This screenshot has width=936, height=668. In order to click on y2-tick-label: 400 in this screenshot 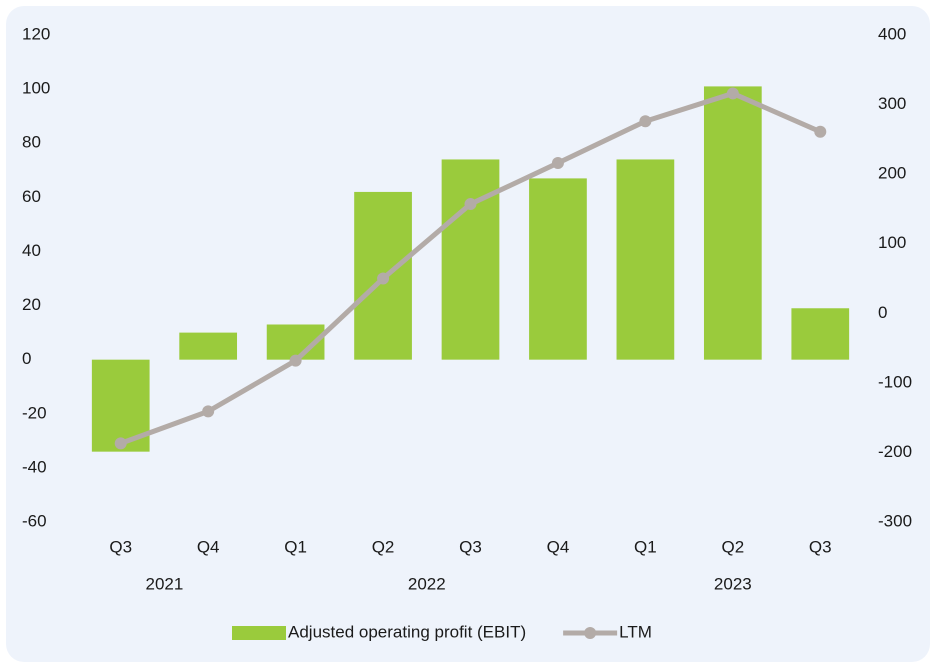, I will do `click(892, 33)`.